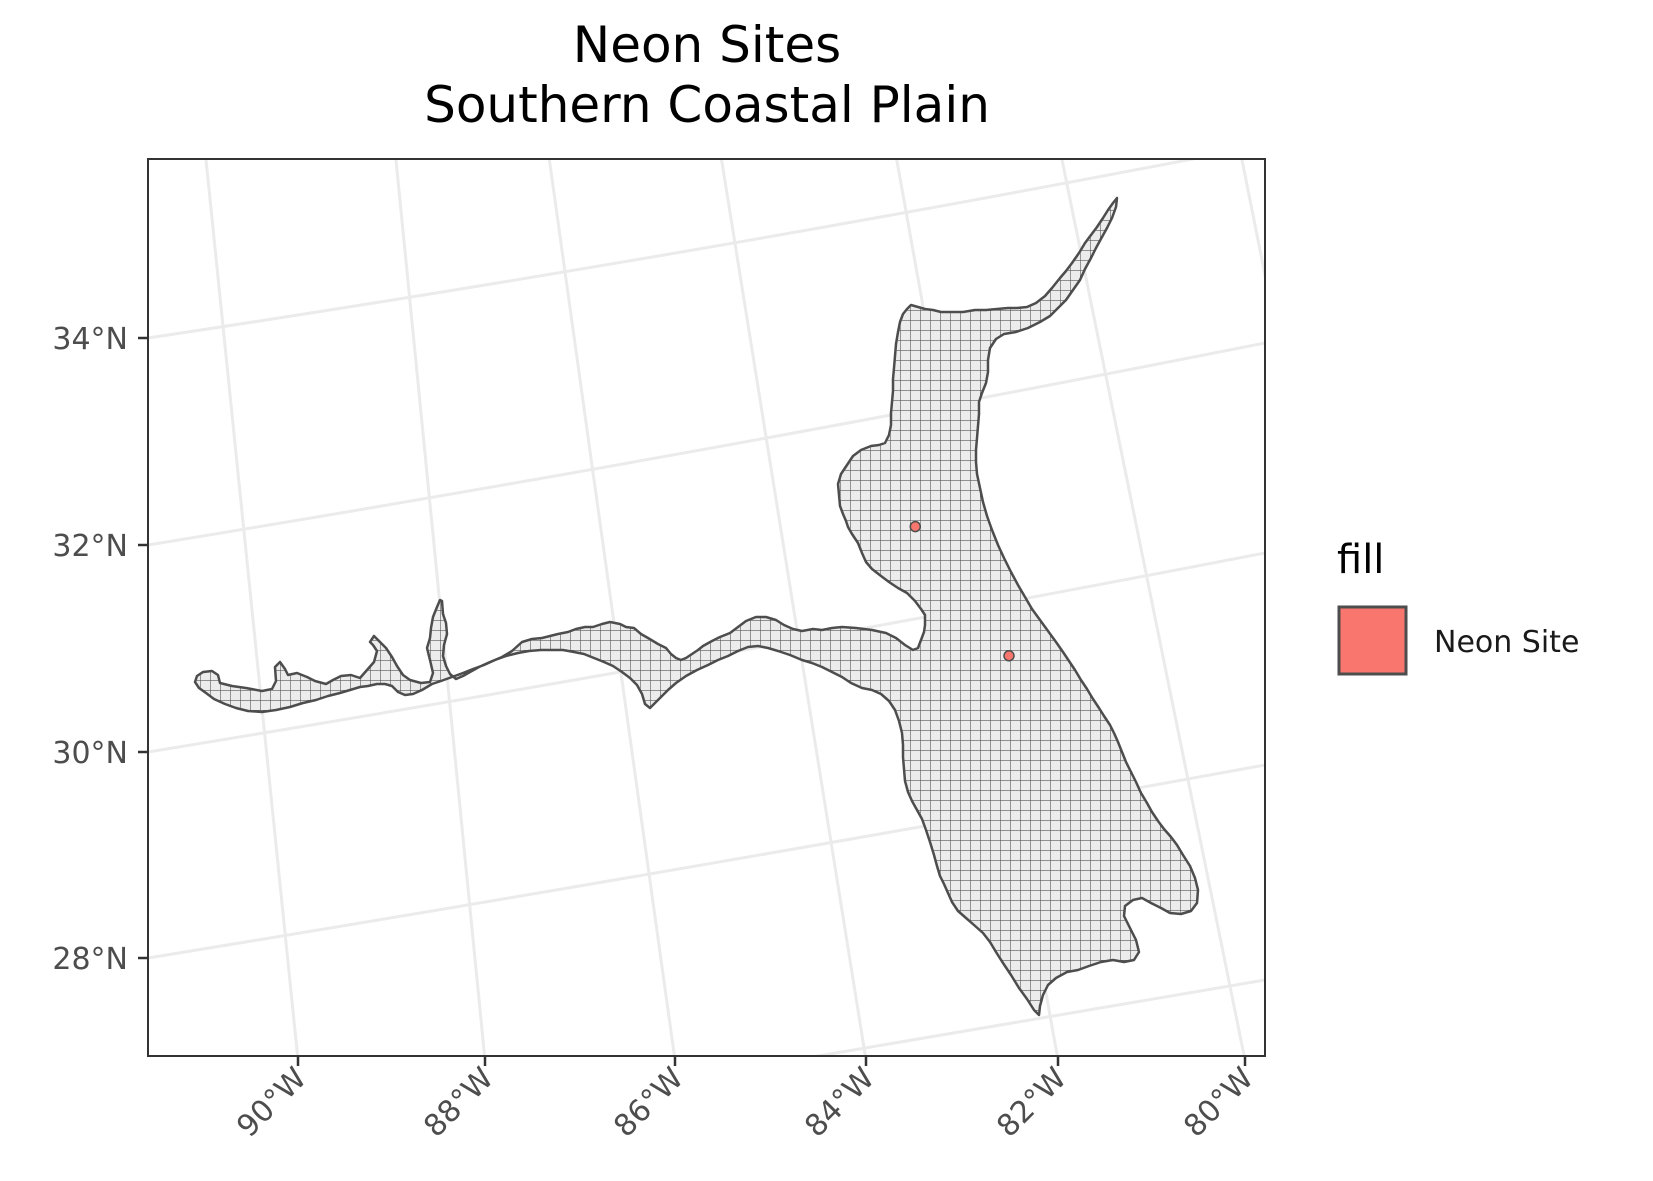 This screenshot has width=1653, height=1181. I want to click on neon-site-points, so click(962, 591).